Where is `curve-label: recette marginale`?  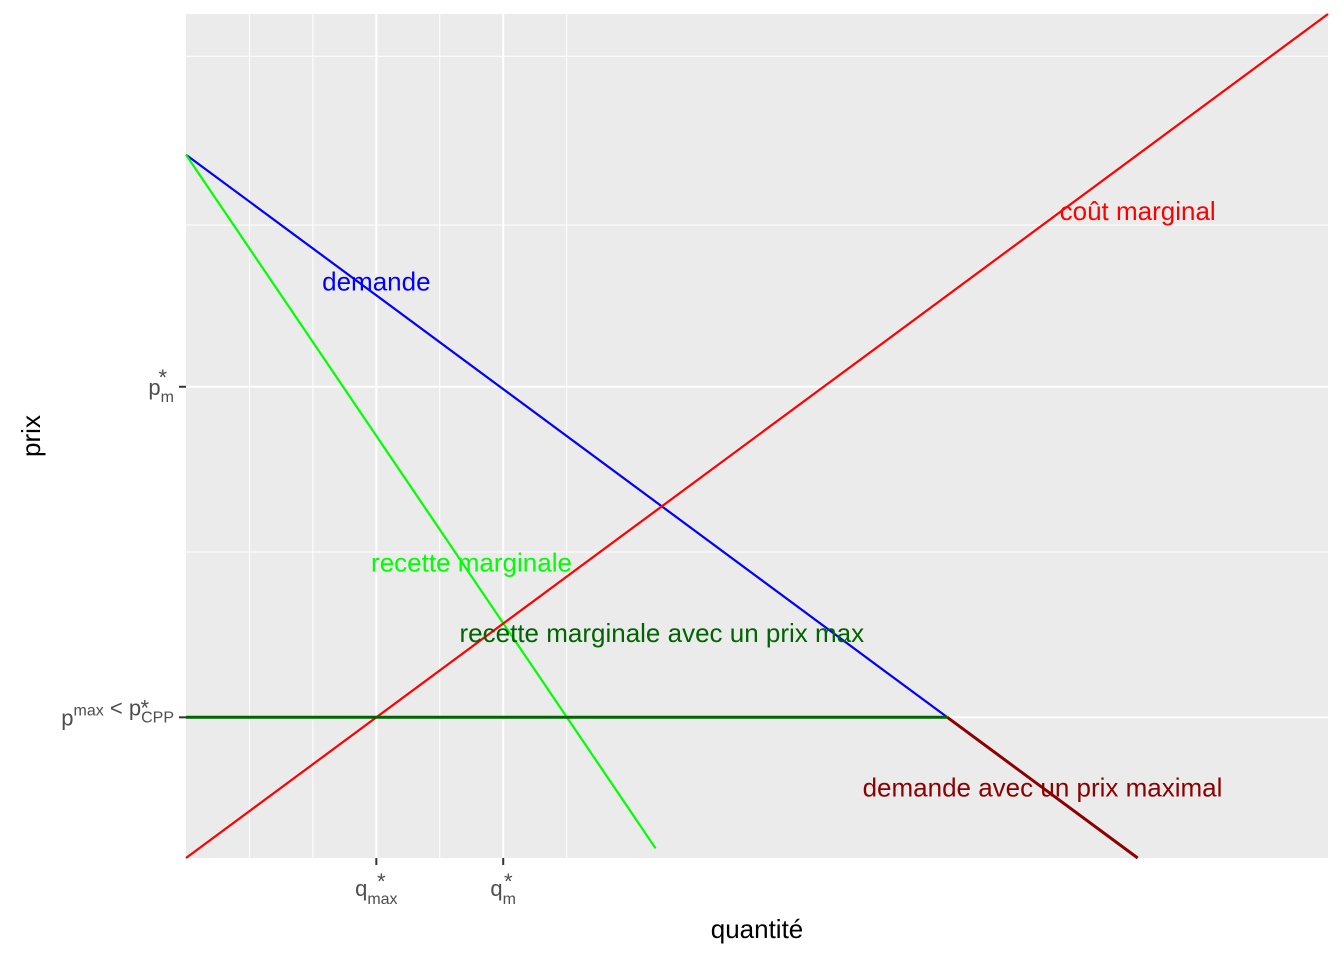
curve-label: recette marginale is located at coordinates (471, 563).